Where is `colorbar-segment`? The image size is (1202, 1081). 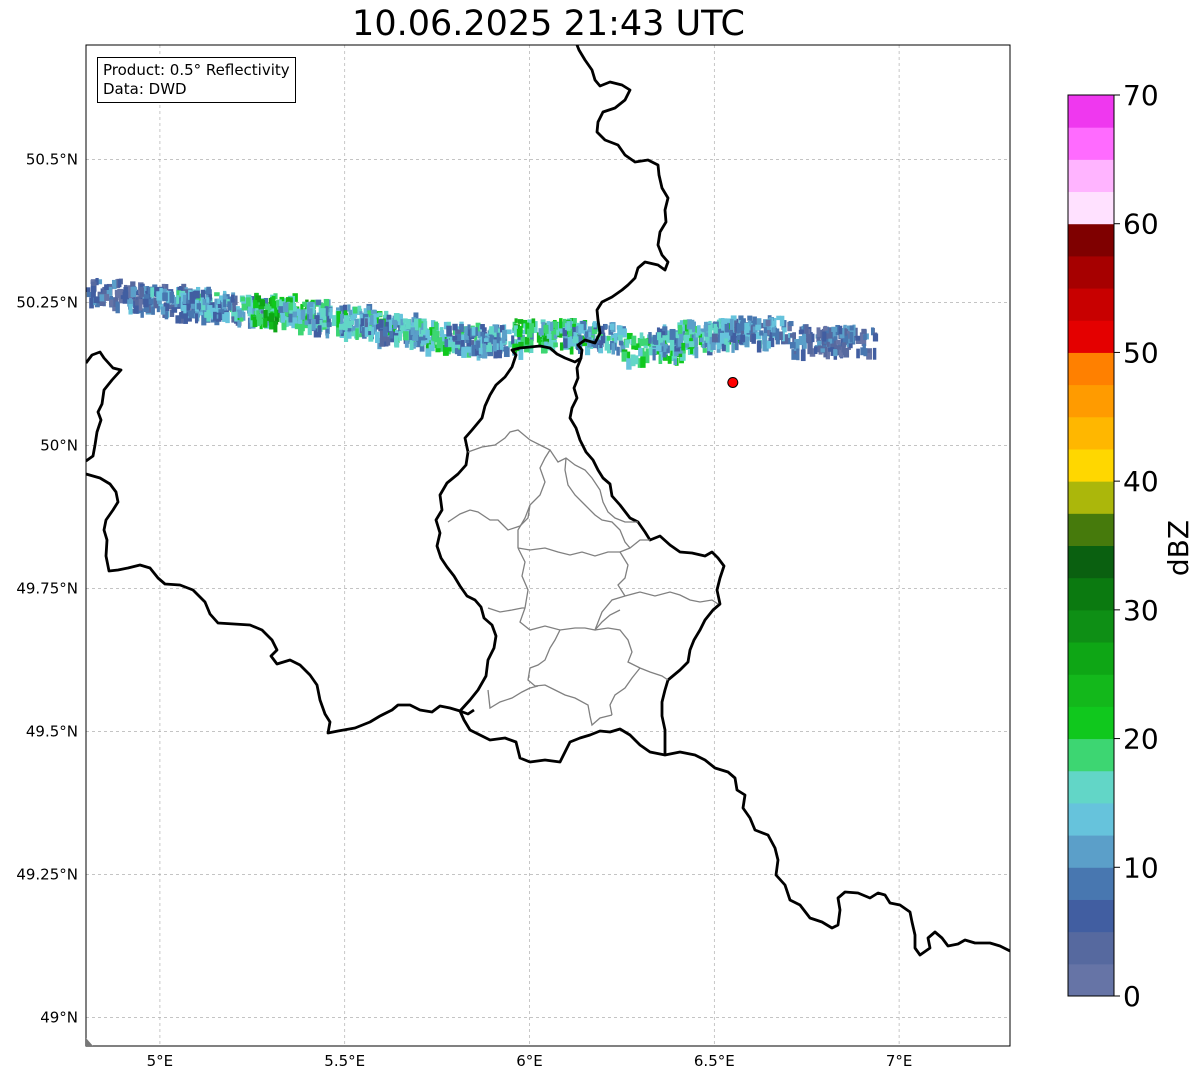 colorbar-segment is located at coordinates (1091, 755).